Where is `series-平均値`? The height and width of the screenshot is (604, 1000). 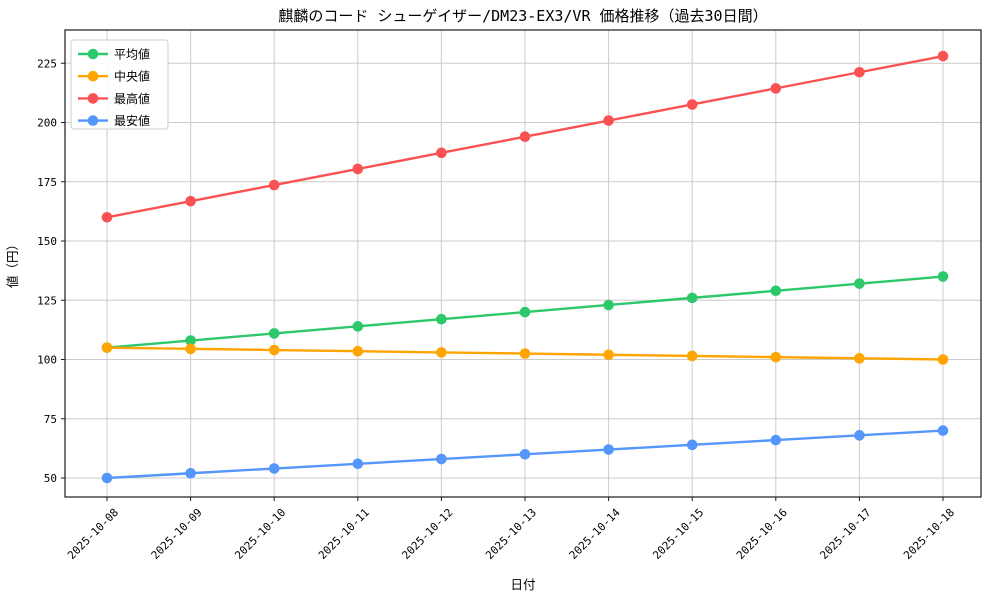 series-平均値 is located at coordinates (525, 312).